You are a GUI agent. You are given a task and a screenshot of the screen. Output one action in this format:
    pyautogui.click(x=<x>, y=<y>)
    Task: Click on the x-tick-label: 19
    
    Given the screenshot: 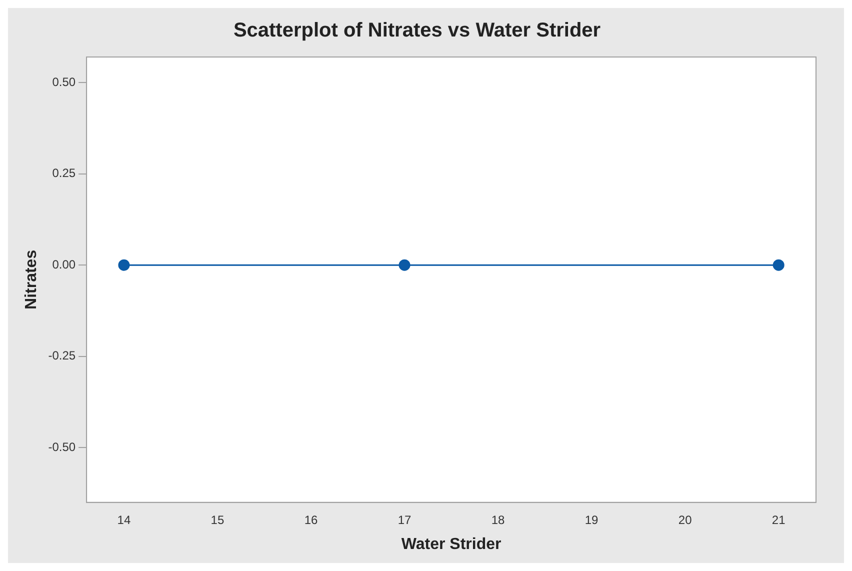 What is the action you would take?
    pyautogui.click(x=591, y=519)
    